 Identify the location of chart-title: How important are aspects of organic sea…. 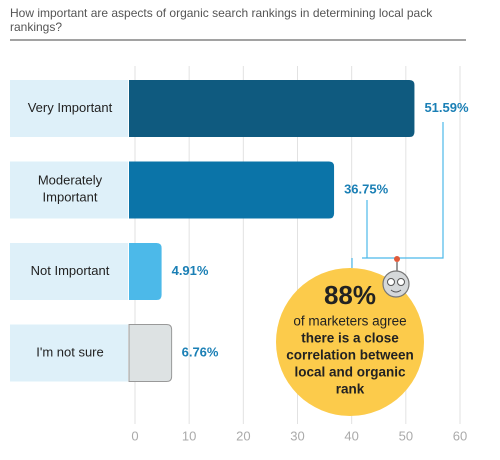
(221, 20).